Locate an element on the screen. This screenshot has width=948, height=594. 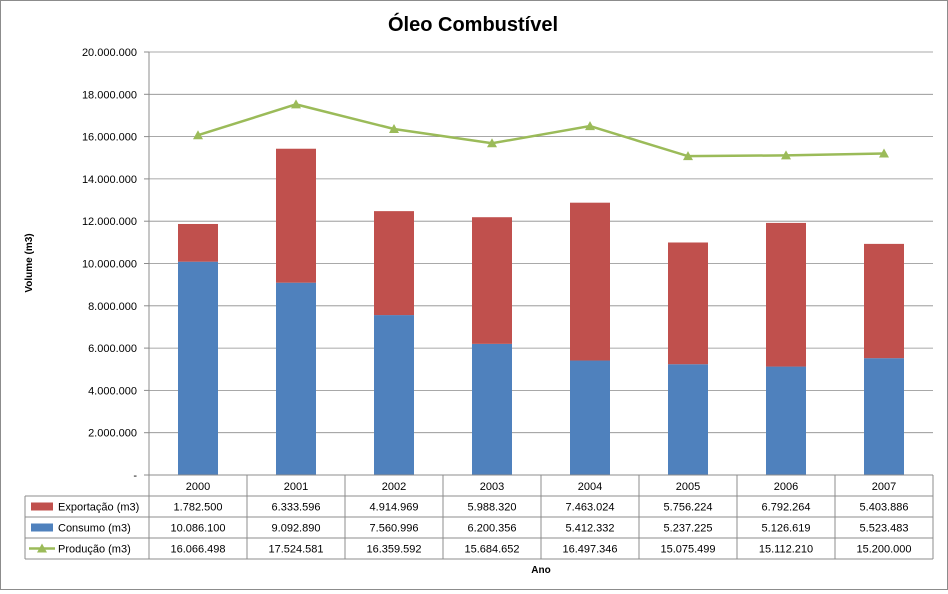
bar-exportacao-2007 is located at coordinates (884, 301).